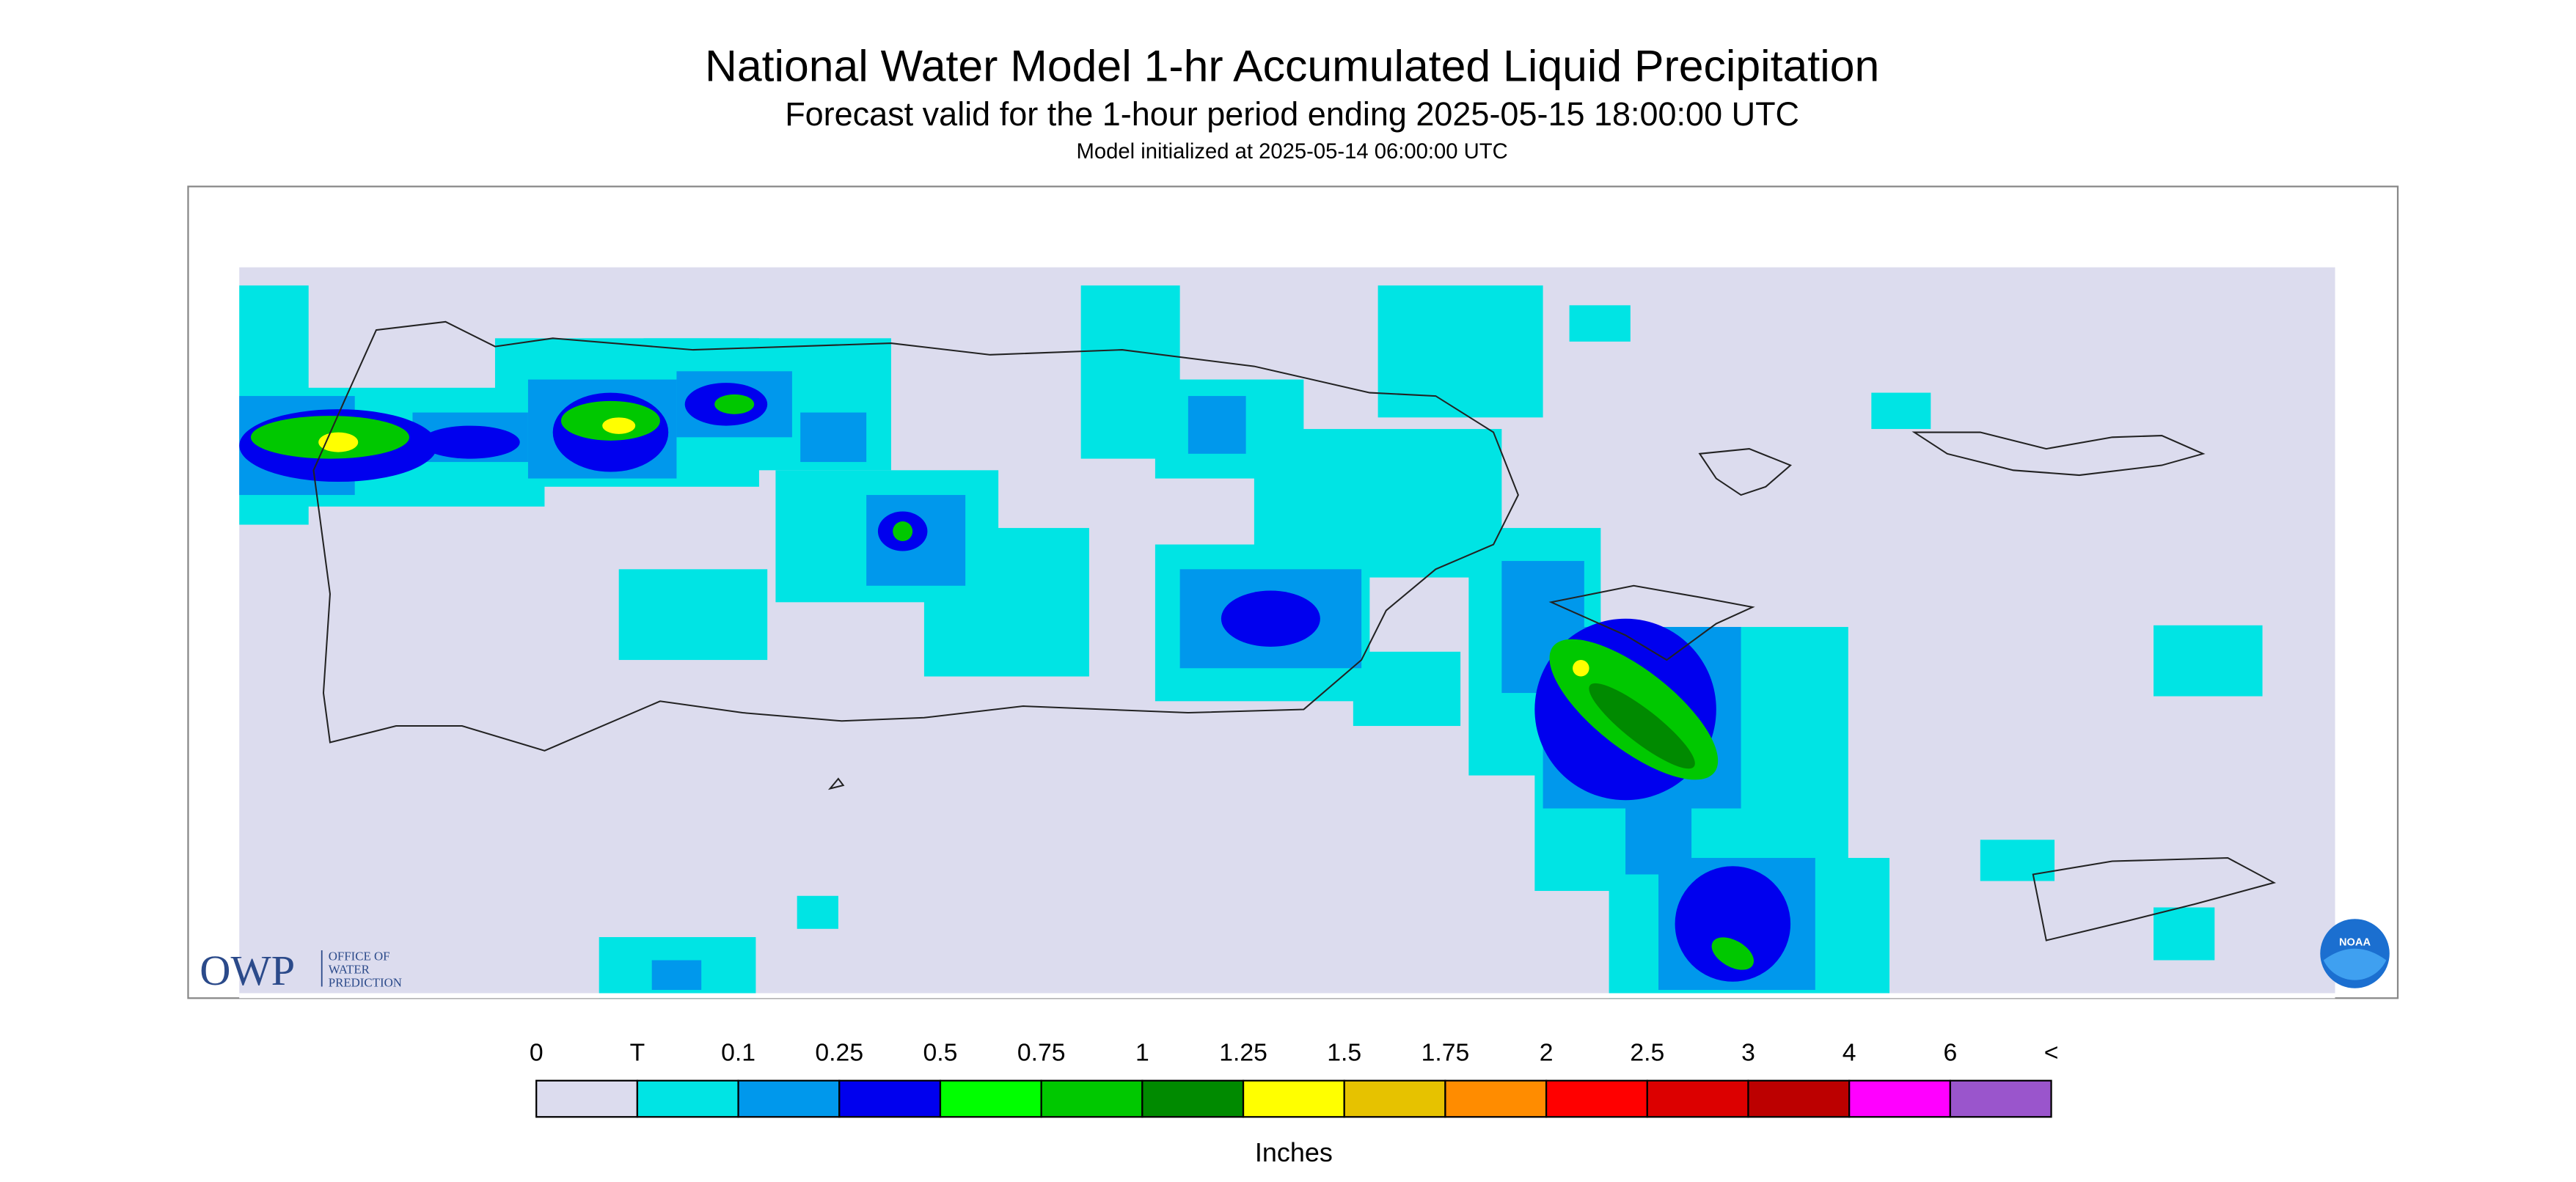  What do you see at coordinates (359, 956) in the screenshot?
I see `owp-logo-line: OFFICE OF` at bounding box center [359, 956].